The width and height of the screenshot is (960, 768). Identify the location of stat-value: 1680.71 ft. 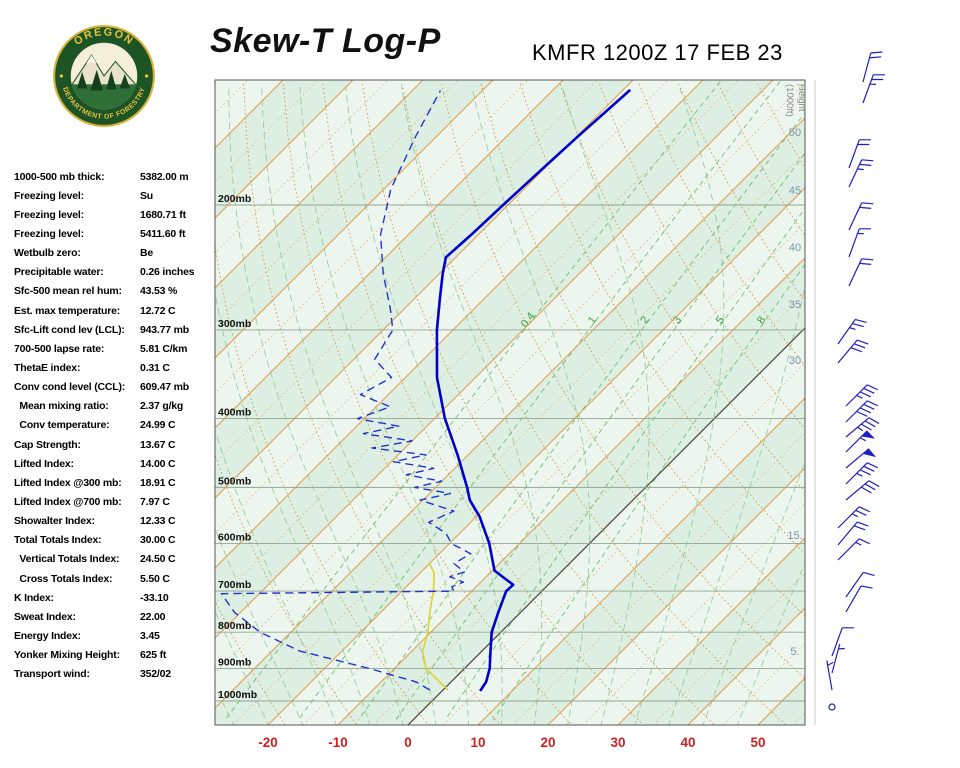
(163, 214).